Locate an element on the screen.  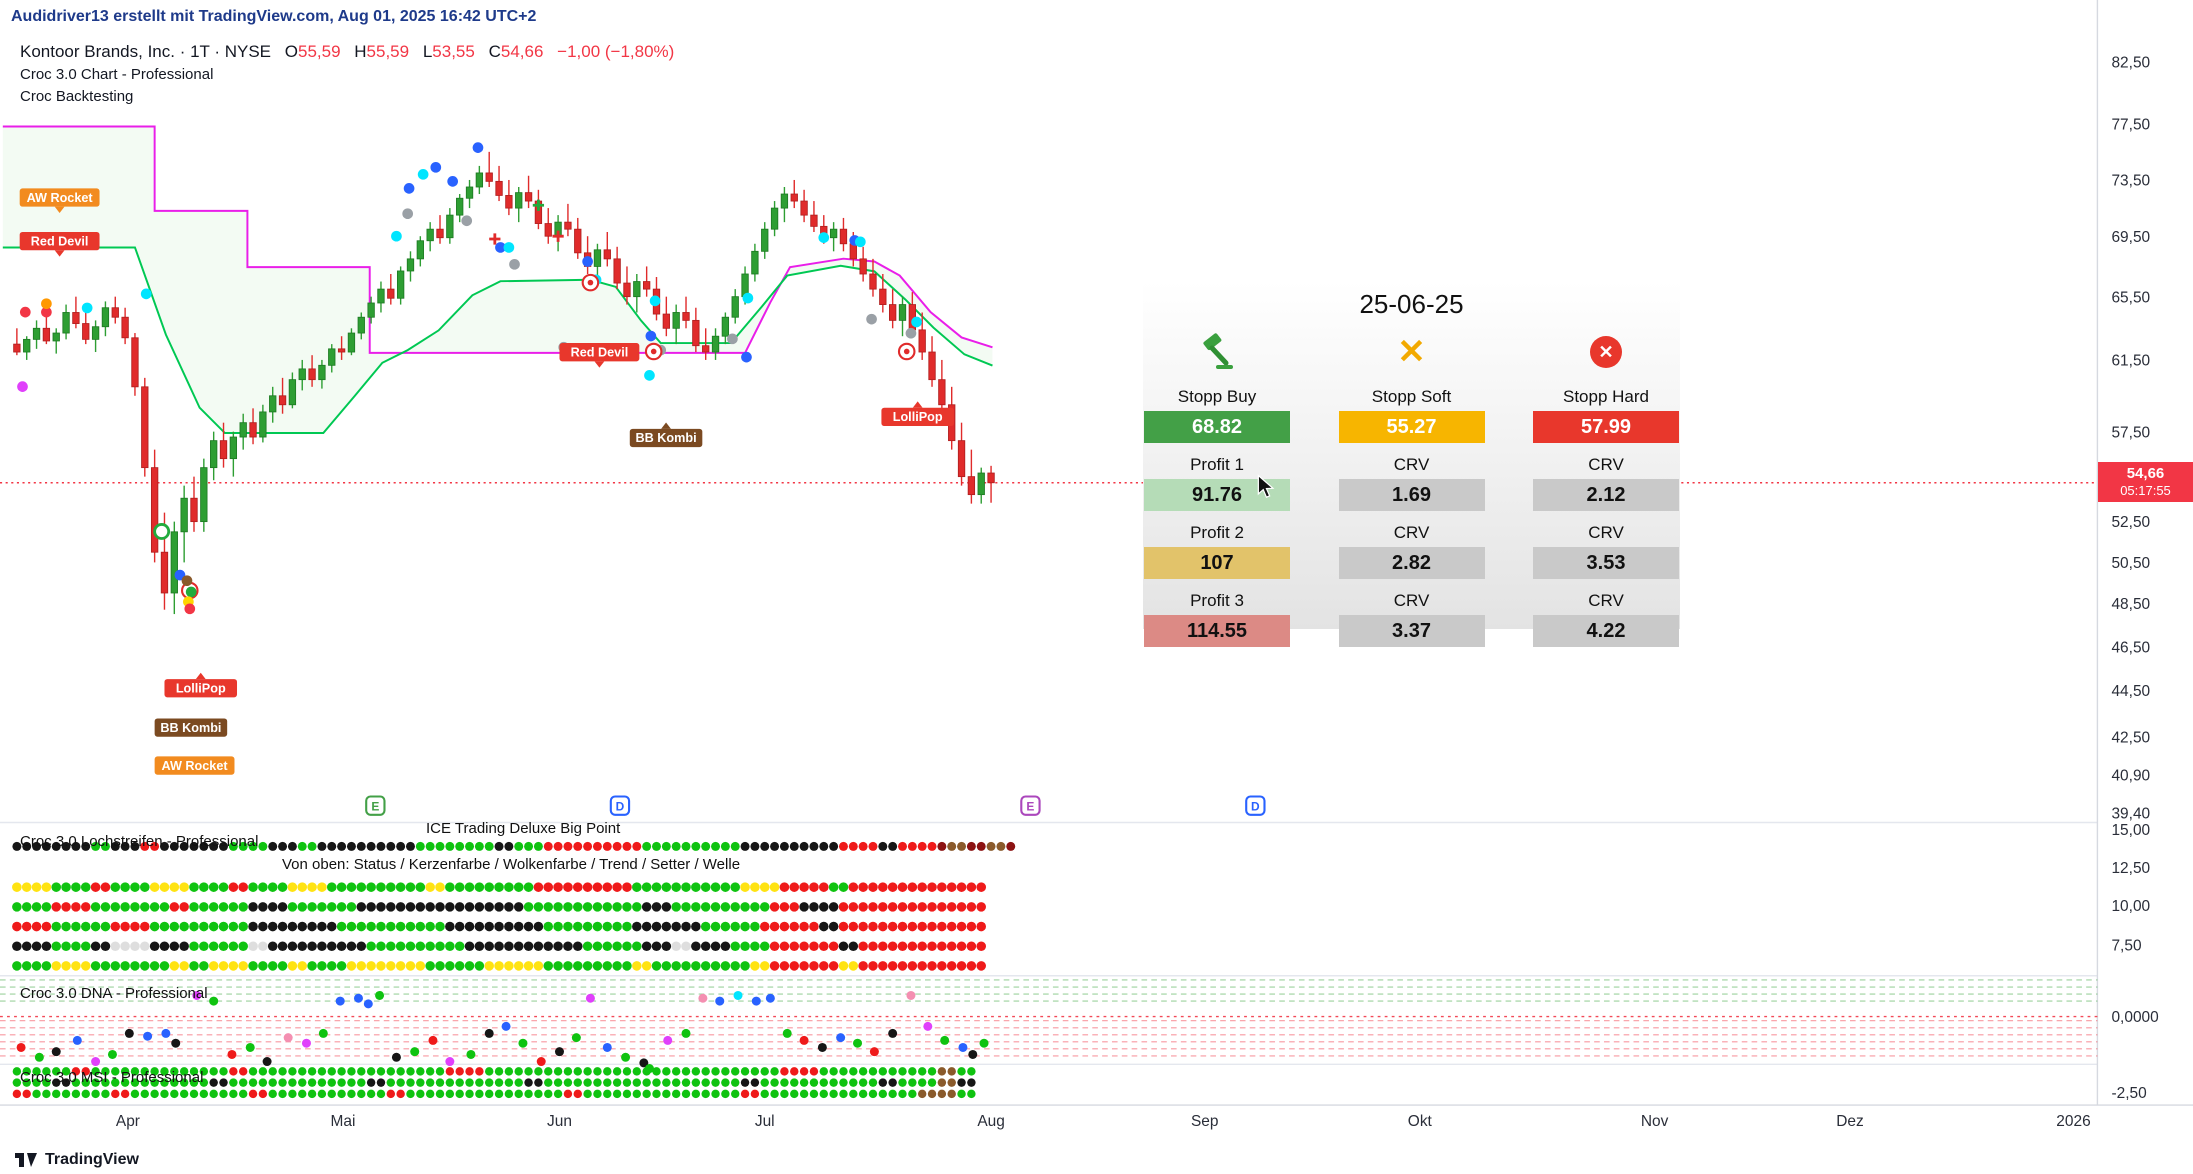
msi-pane-title: Croc 3.0 MSI - Professional is located at coordinates (112, 1077).